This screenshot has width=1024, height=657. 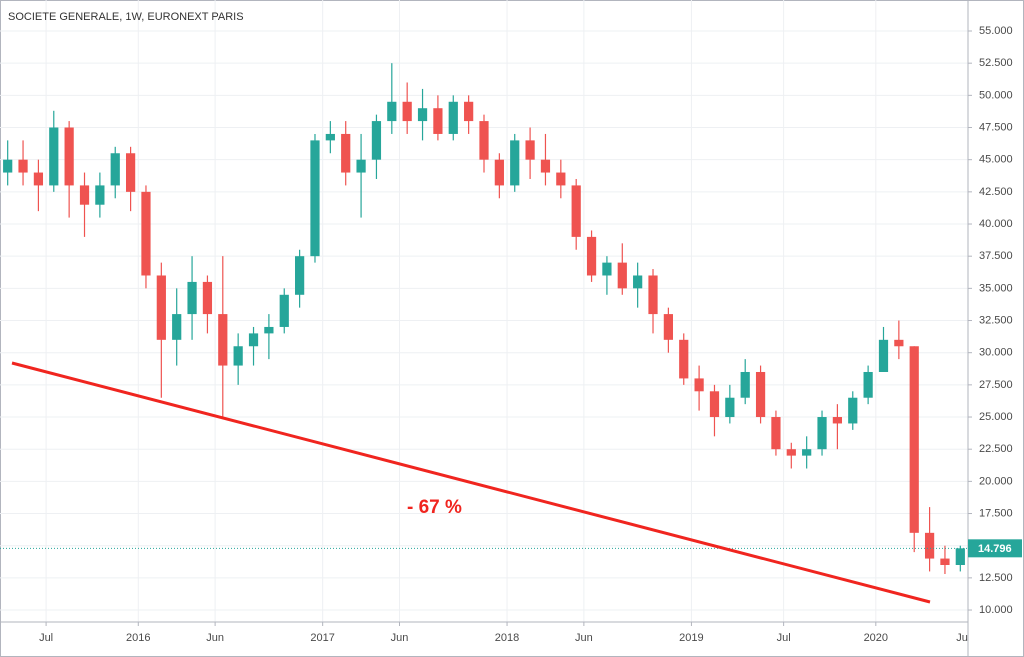 I want to click on y-tick-label: 45.000, so click(x=996, y=160).